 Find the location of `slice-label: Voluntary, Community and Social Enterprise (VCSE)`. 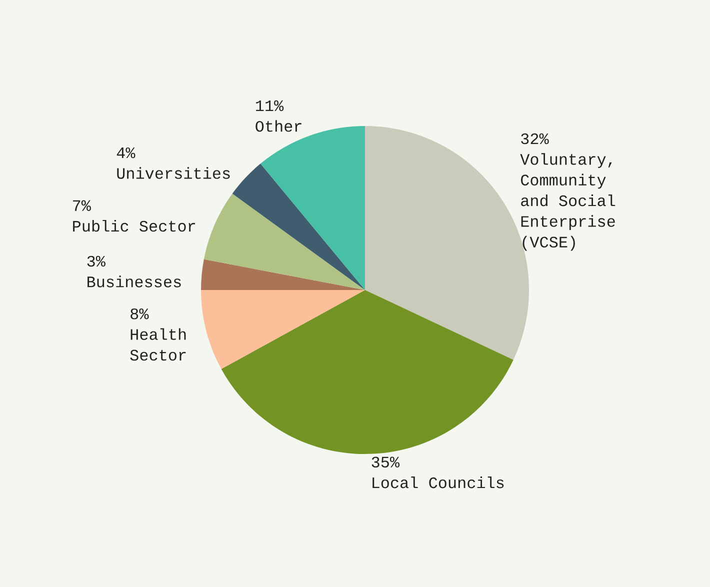

slice-label: Voluntary, Community and Social Enterprise (VCSE) is located at coordinates (568, 202).